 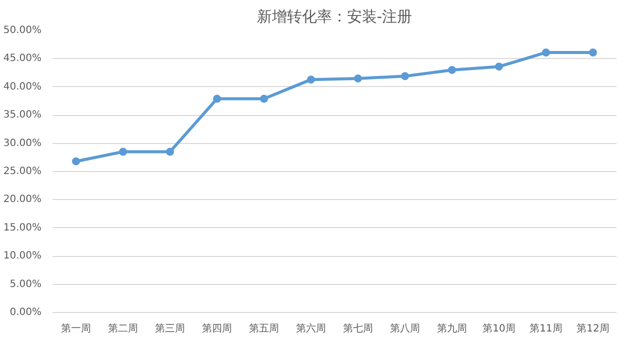 I want to click on y-tick-label: 15.00%, so click(x=22, y=228).